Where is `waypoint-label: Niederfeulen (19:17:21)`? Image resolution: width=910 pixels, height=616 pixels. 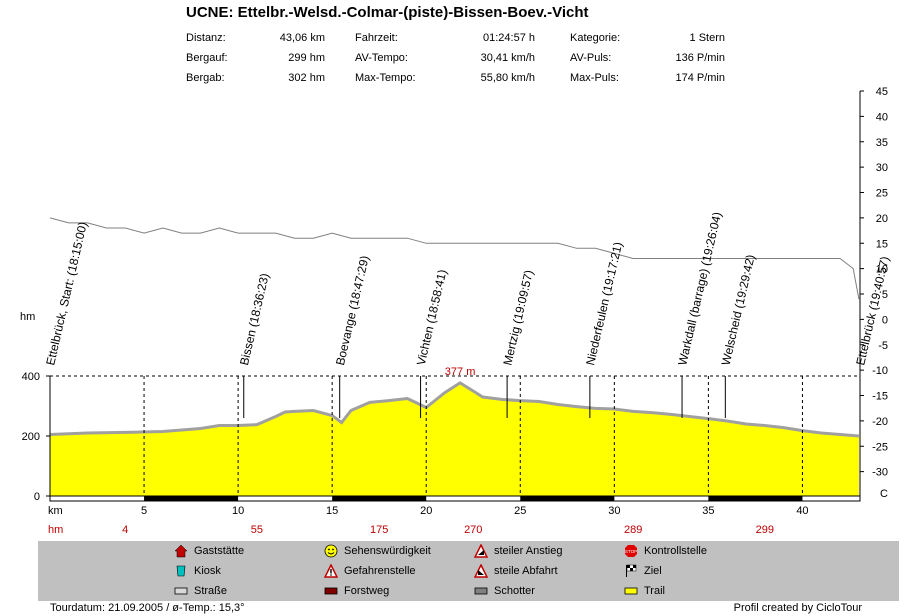
waypoint-label: Niederfeulen (19:17:21) is located at coordinates (604, 304).